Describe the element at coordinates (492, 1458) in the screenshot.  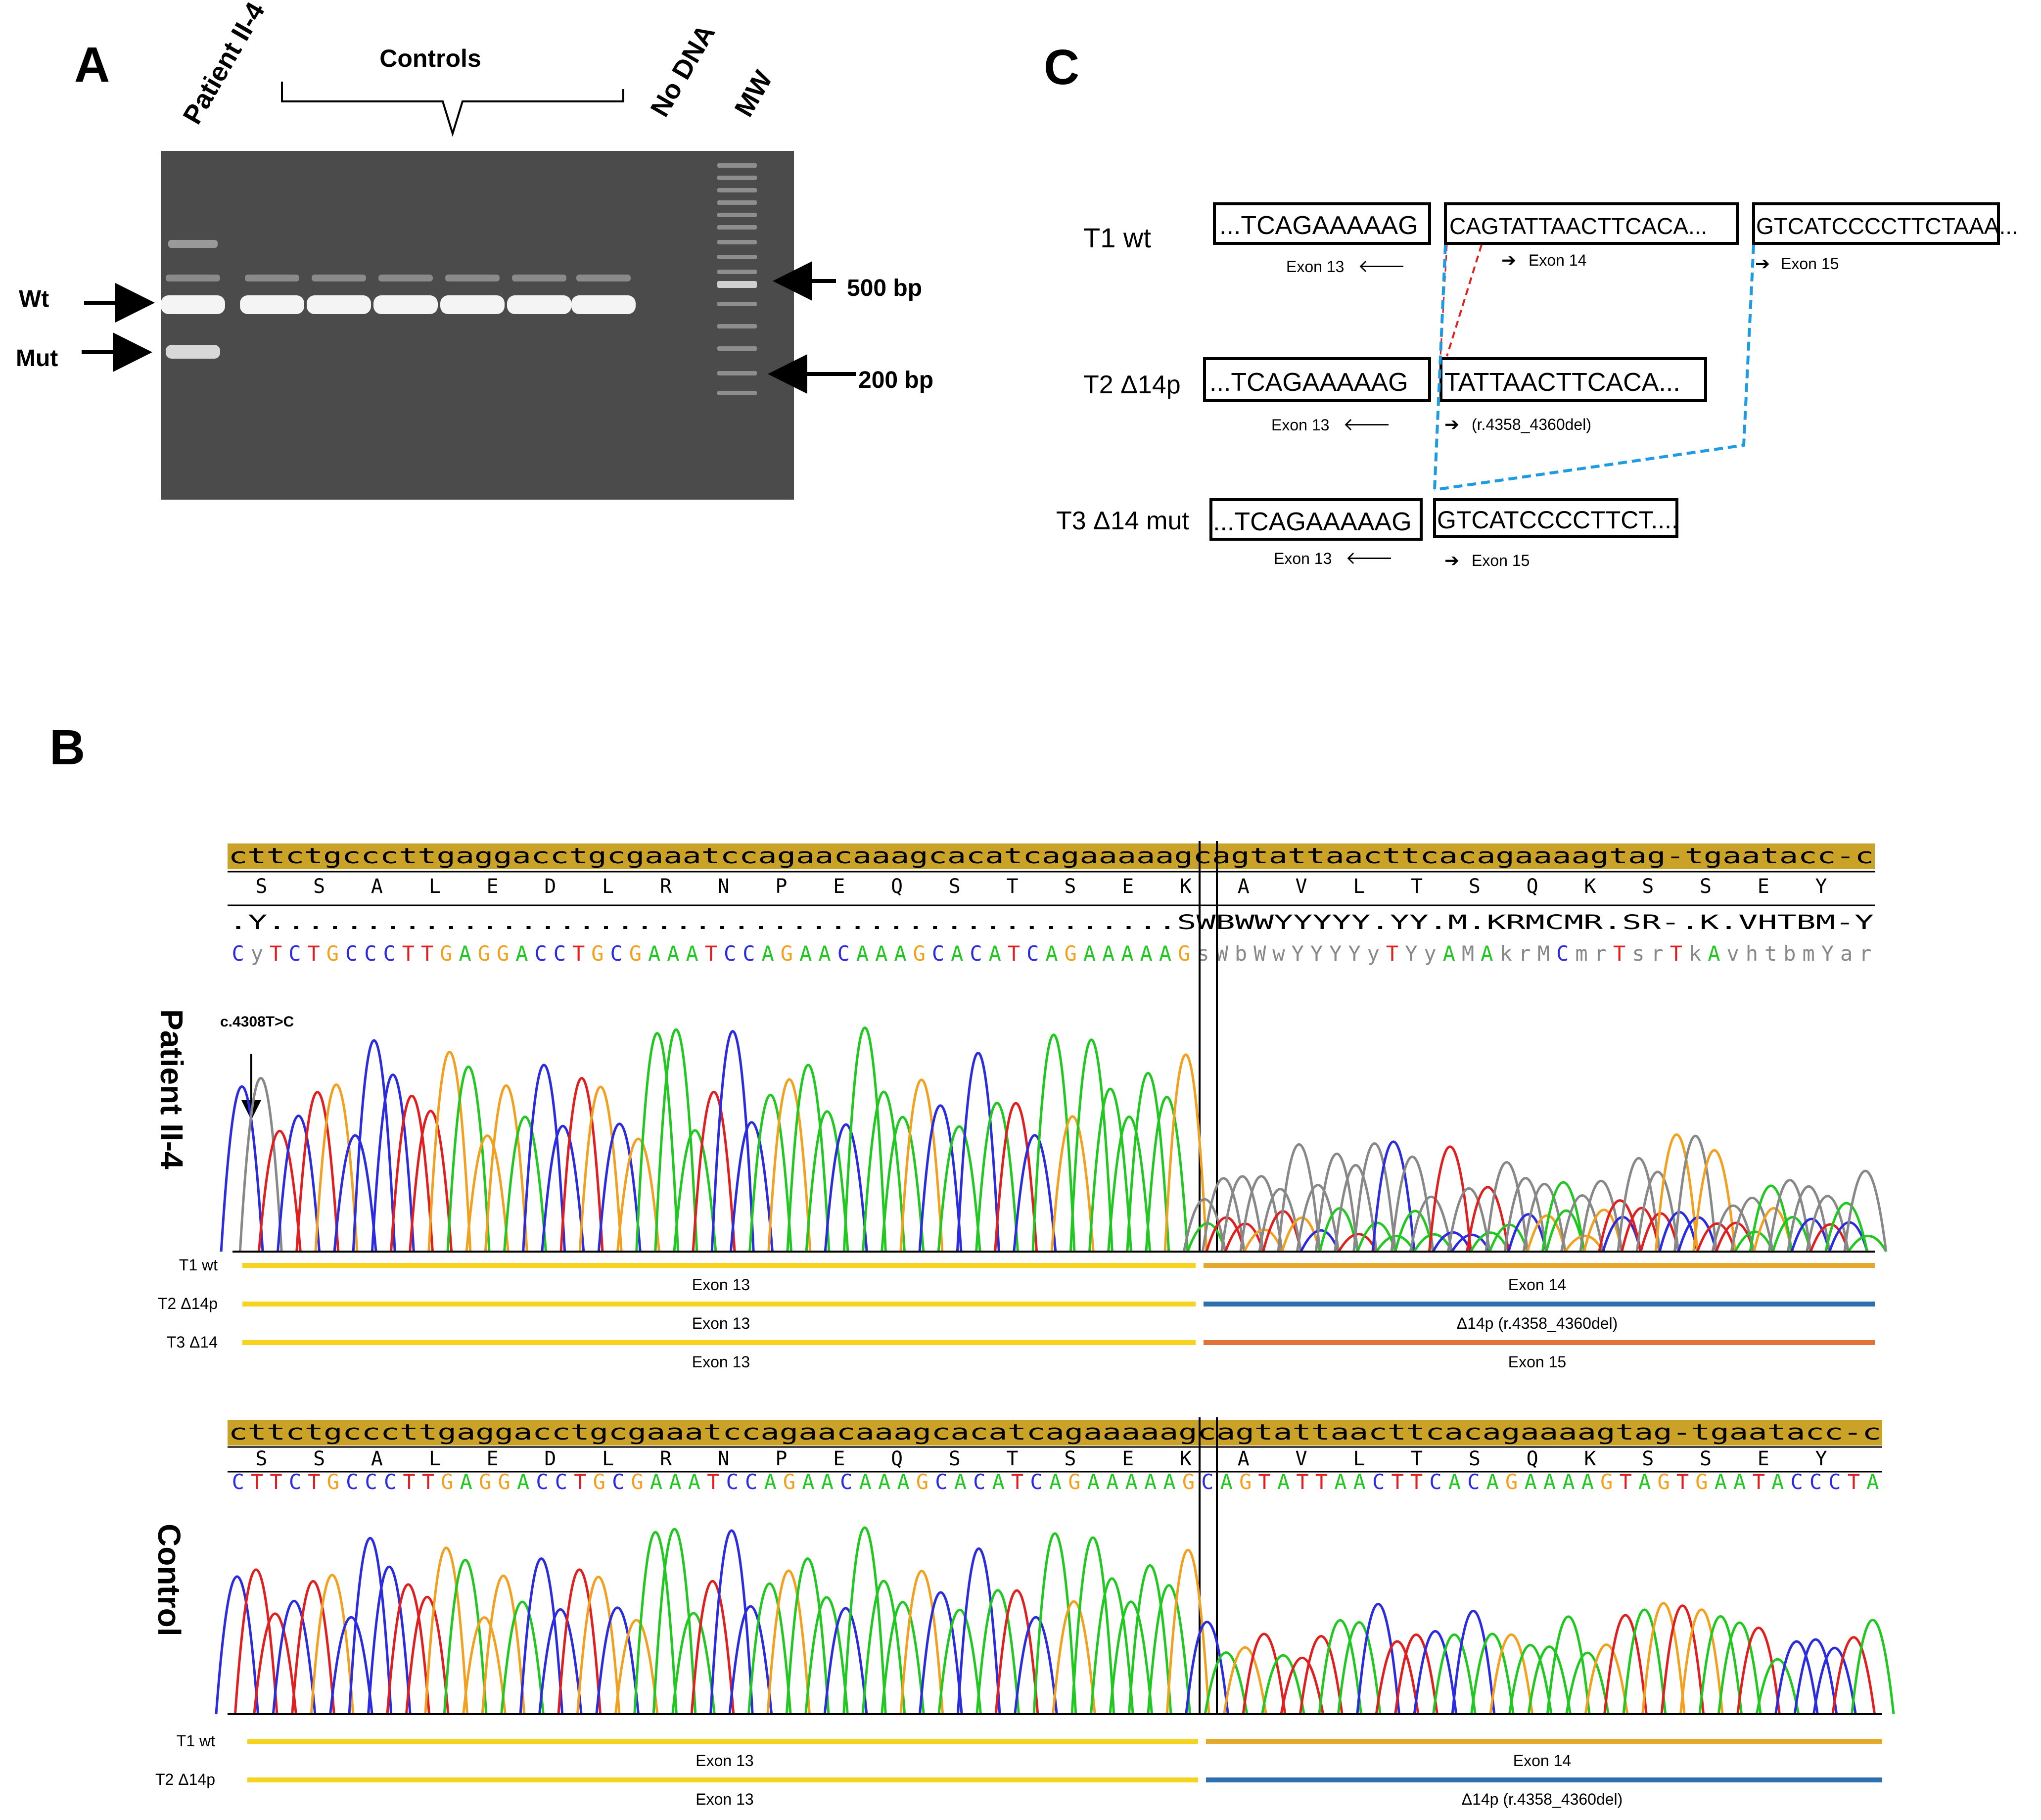
I see `amino-acid: E` at that location.